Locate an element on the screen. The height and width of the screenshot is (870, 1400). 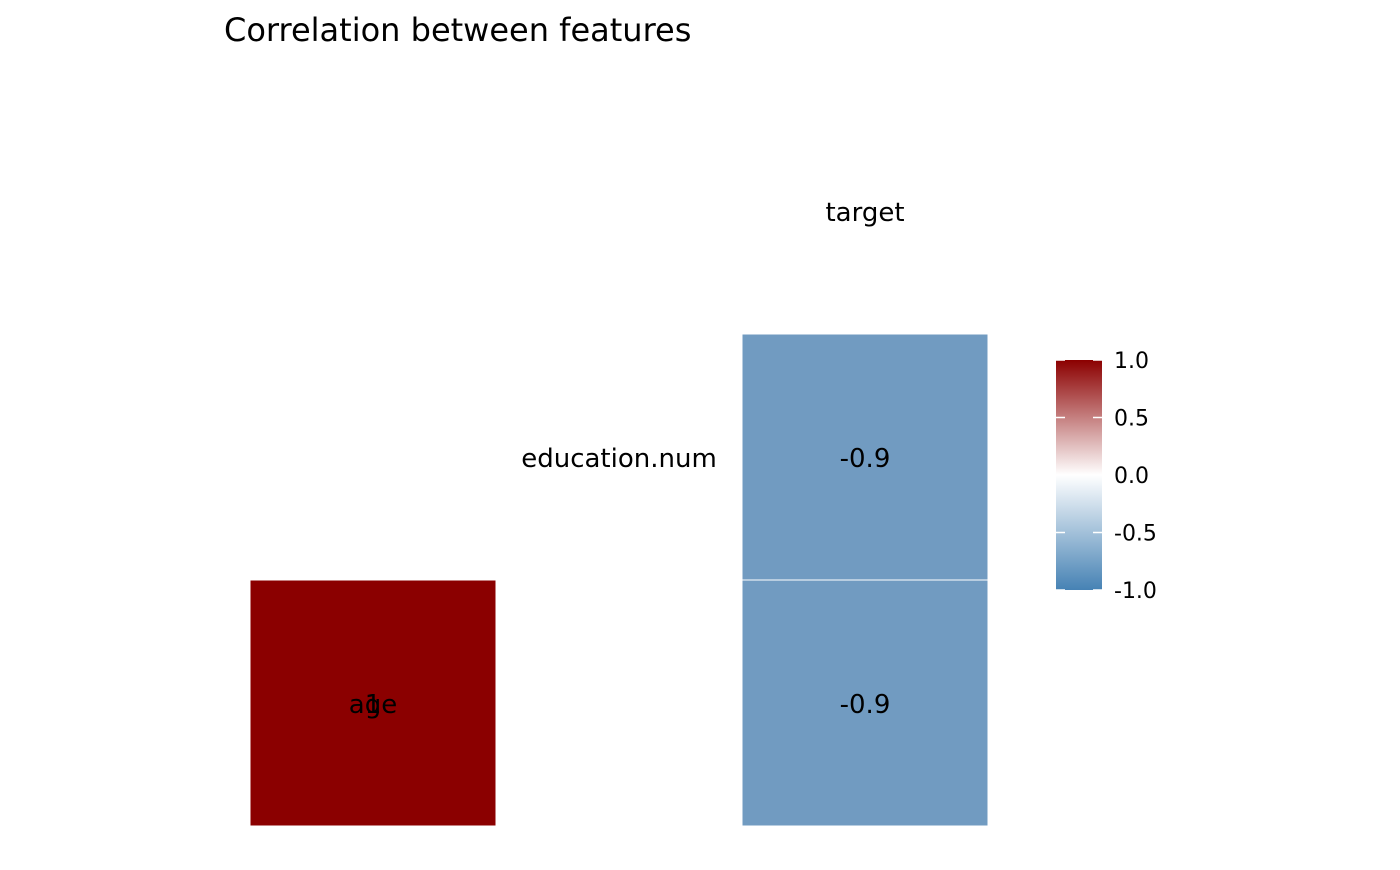
heatmap-cell-age-target is located at coordinates (865, 703).